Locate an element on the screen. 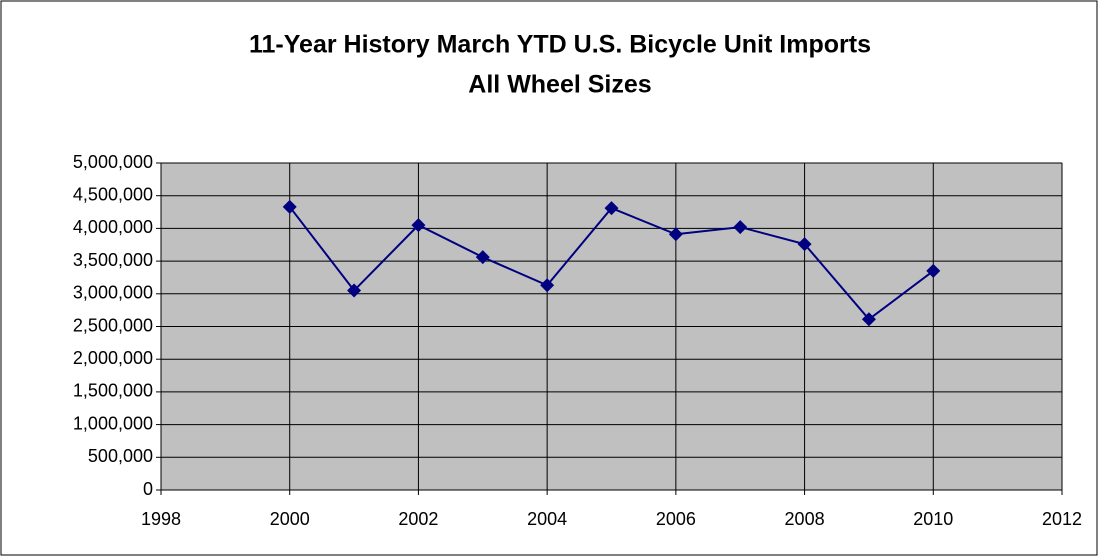 The image size is (1099, 557). y-tick-label: 2,000,000 is located at coordinates (113, 358).